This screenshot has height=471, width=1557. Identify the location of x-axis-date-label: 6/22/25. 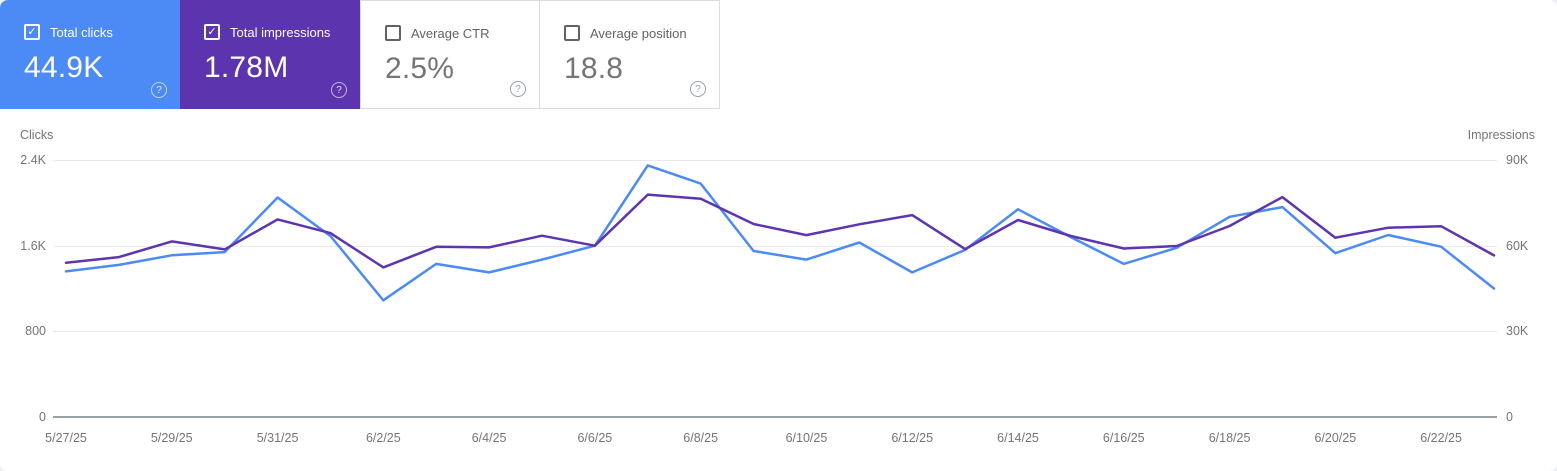
(1441, 438).